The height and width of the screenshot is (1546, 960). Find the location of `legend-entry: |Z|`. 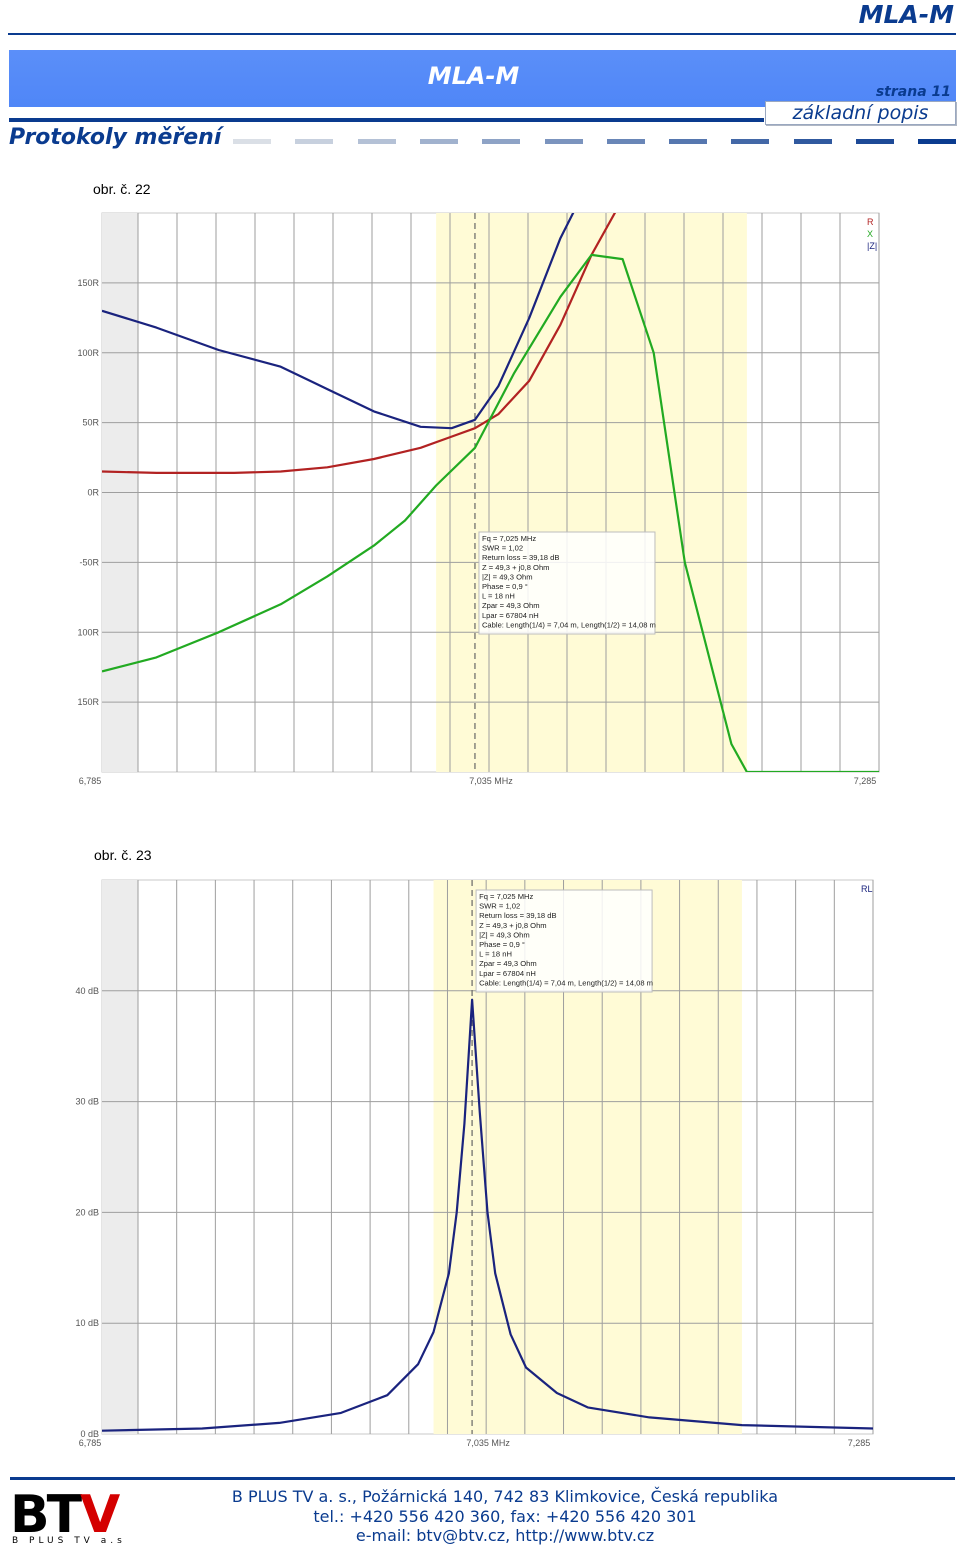

legend-entry: |Z| is located at coordinates (872, 246).